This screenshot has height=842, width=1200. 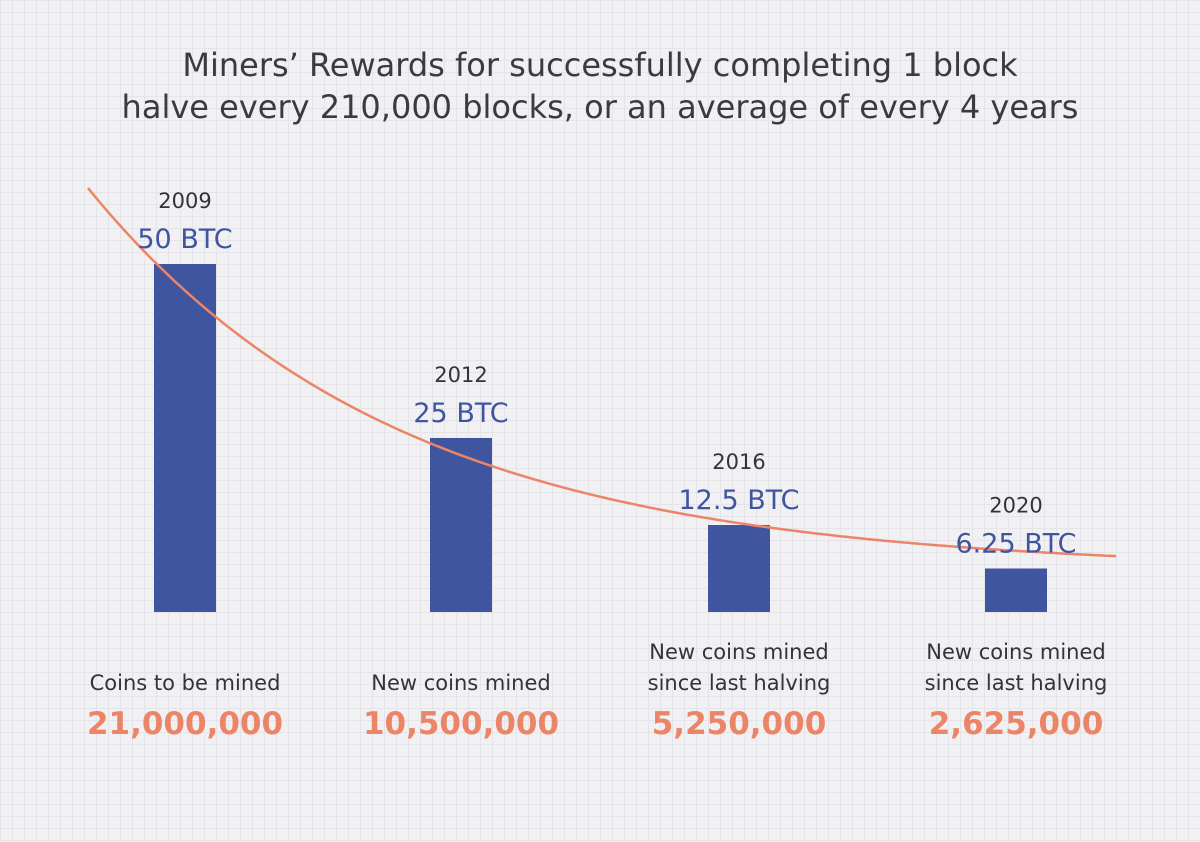 What do you see at coordinates (739, 500) in the screenshot?
I see `value-label-2016: 12.5 BTC` at bounding box center [739, 500].